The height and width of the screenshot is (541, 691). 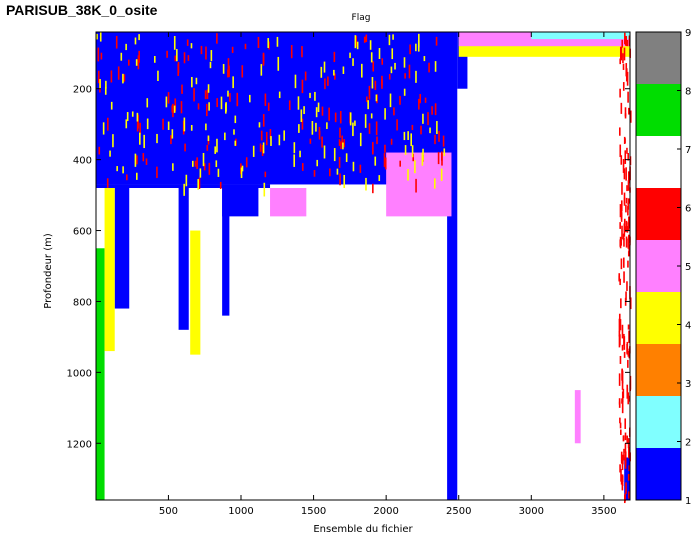 I want to click on chart-title: Flag, so click(x=361, y=18).